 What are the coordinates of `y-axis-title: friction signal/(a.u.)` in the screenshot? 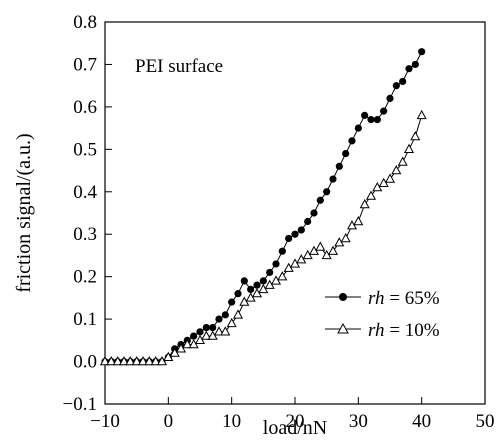 It's located at (24, 212).